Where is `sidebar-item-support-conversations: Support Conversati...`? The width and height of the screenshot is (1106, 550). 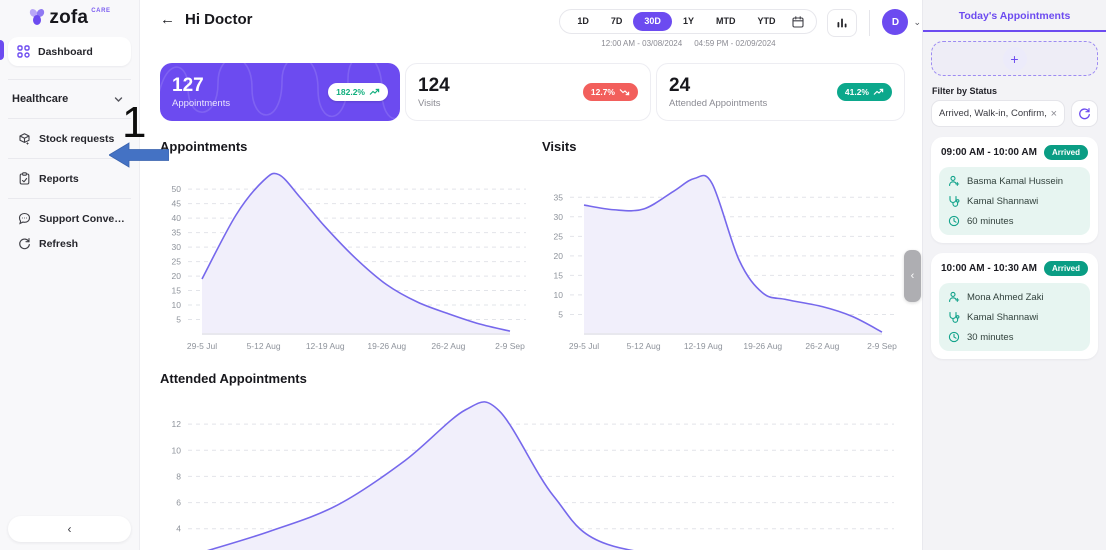 sidebar-item-support-conversations: Support Conversati... is located at coordinates (69, 212).